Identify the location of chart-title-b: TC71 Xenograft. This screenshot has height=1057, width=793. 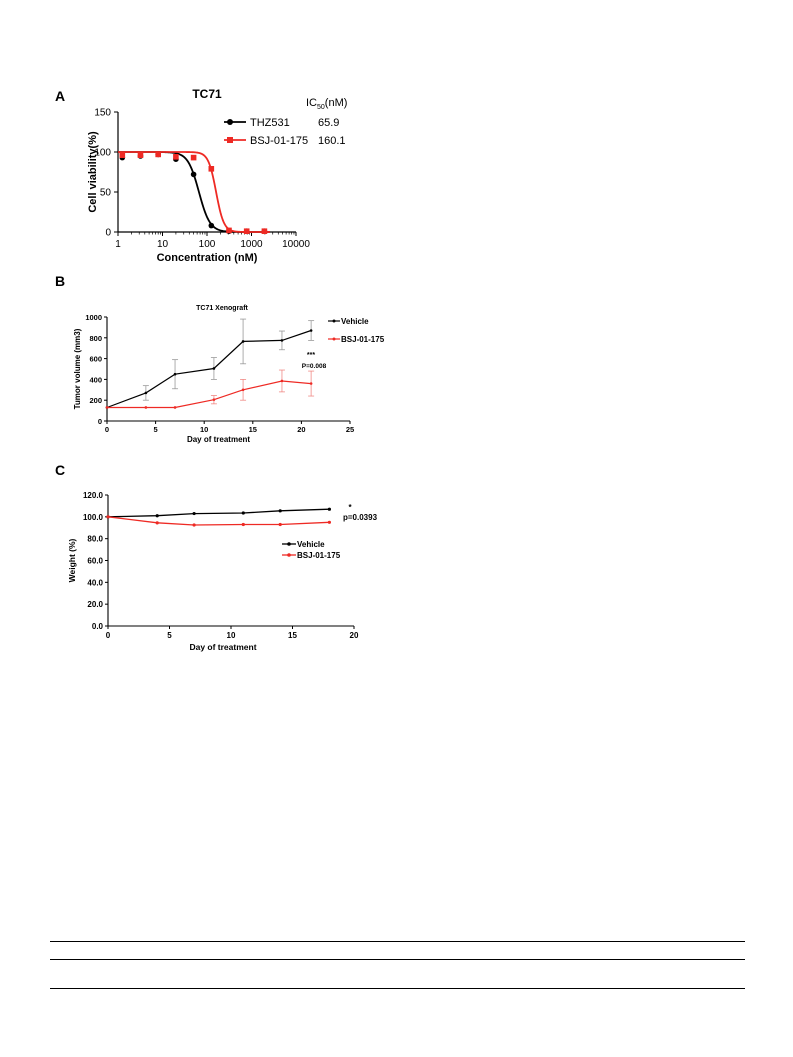
(222, 308).